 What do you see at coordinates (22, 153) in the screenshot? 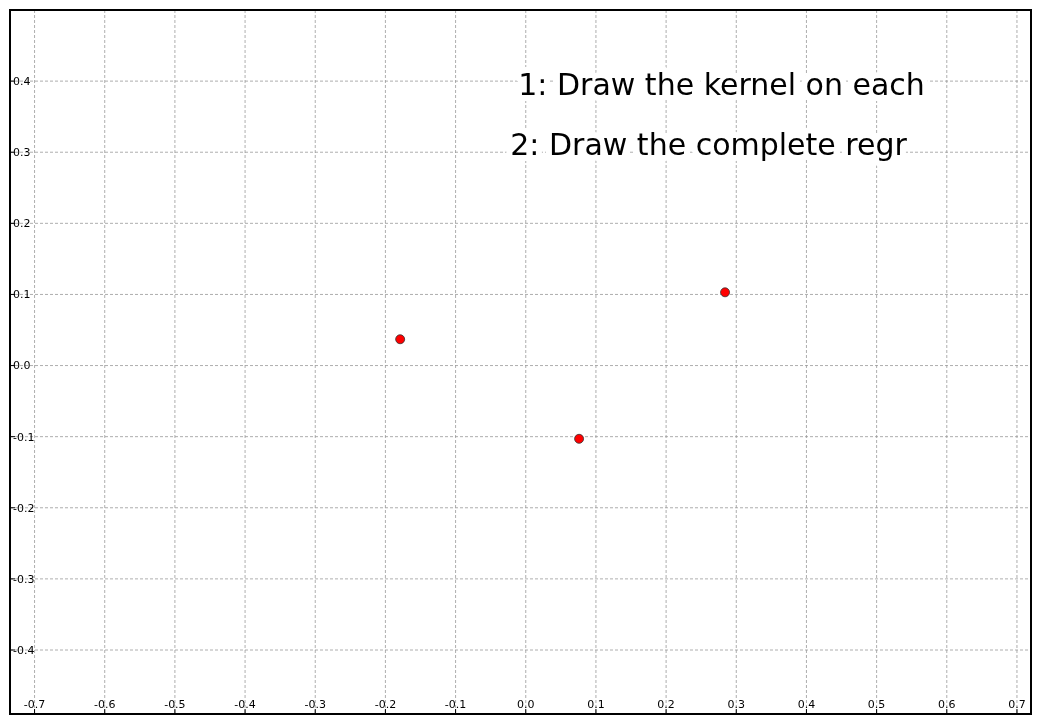
I see `y-tick-label: 0.3` at bounding box center [22, 153].